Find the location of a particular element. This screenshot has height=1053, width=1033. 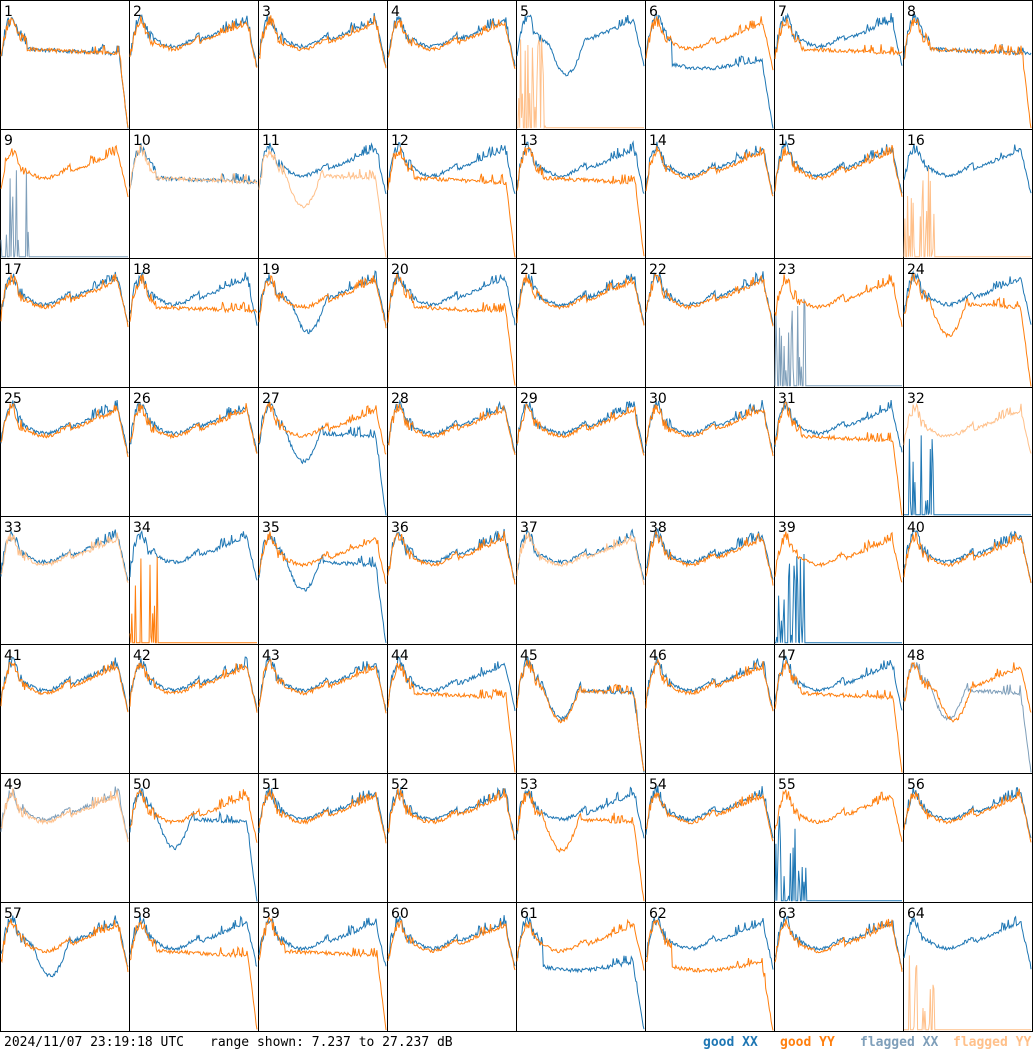

panel-label-17: 17 is located at coordinates (13, 270).